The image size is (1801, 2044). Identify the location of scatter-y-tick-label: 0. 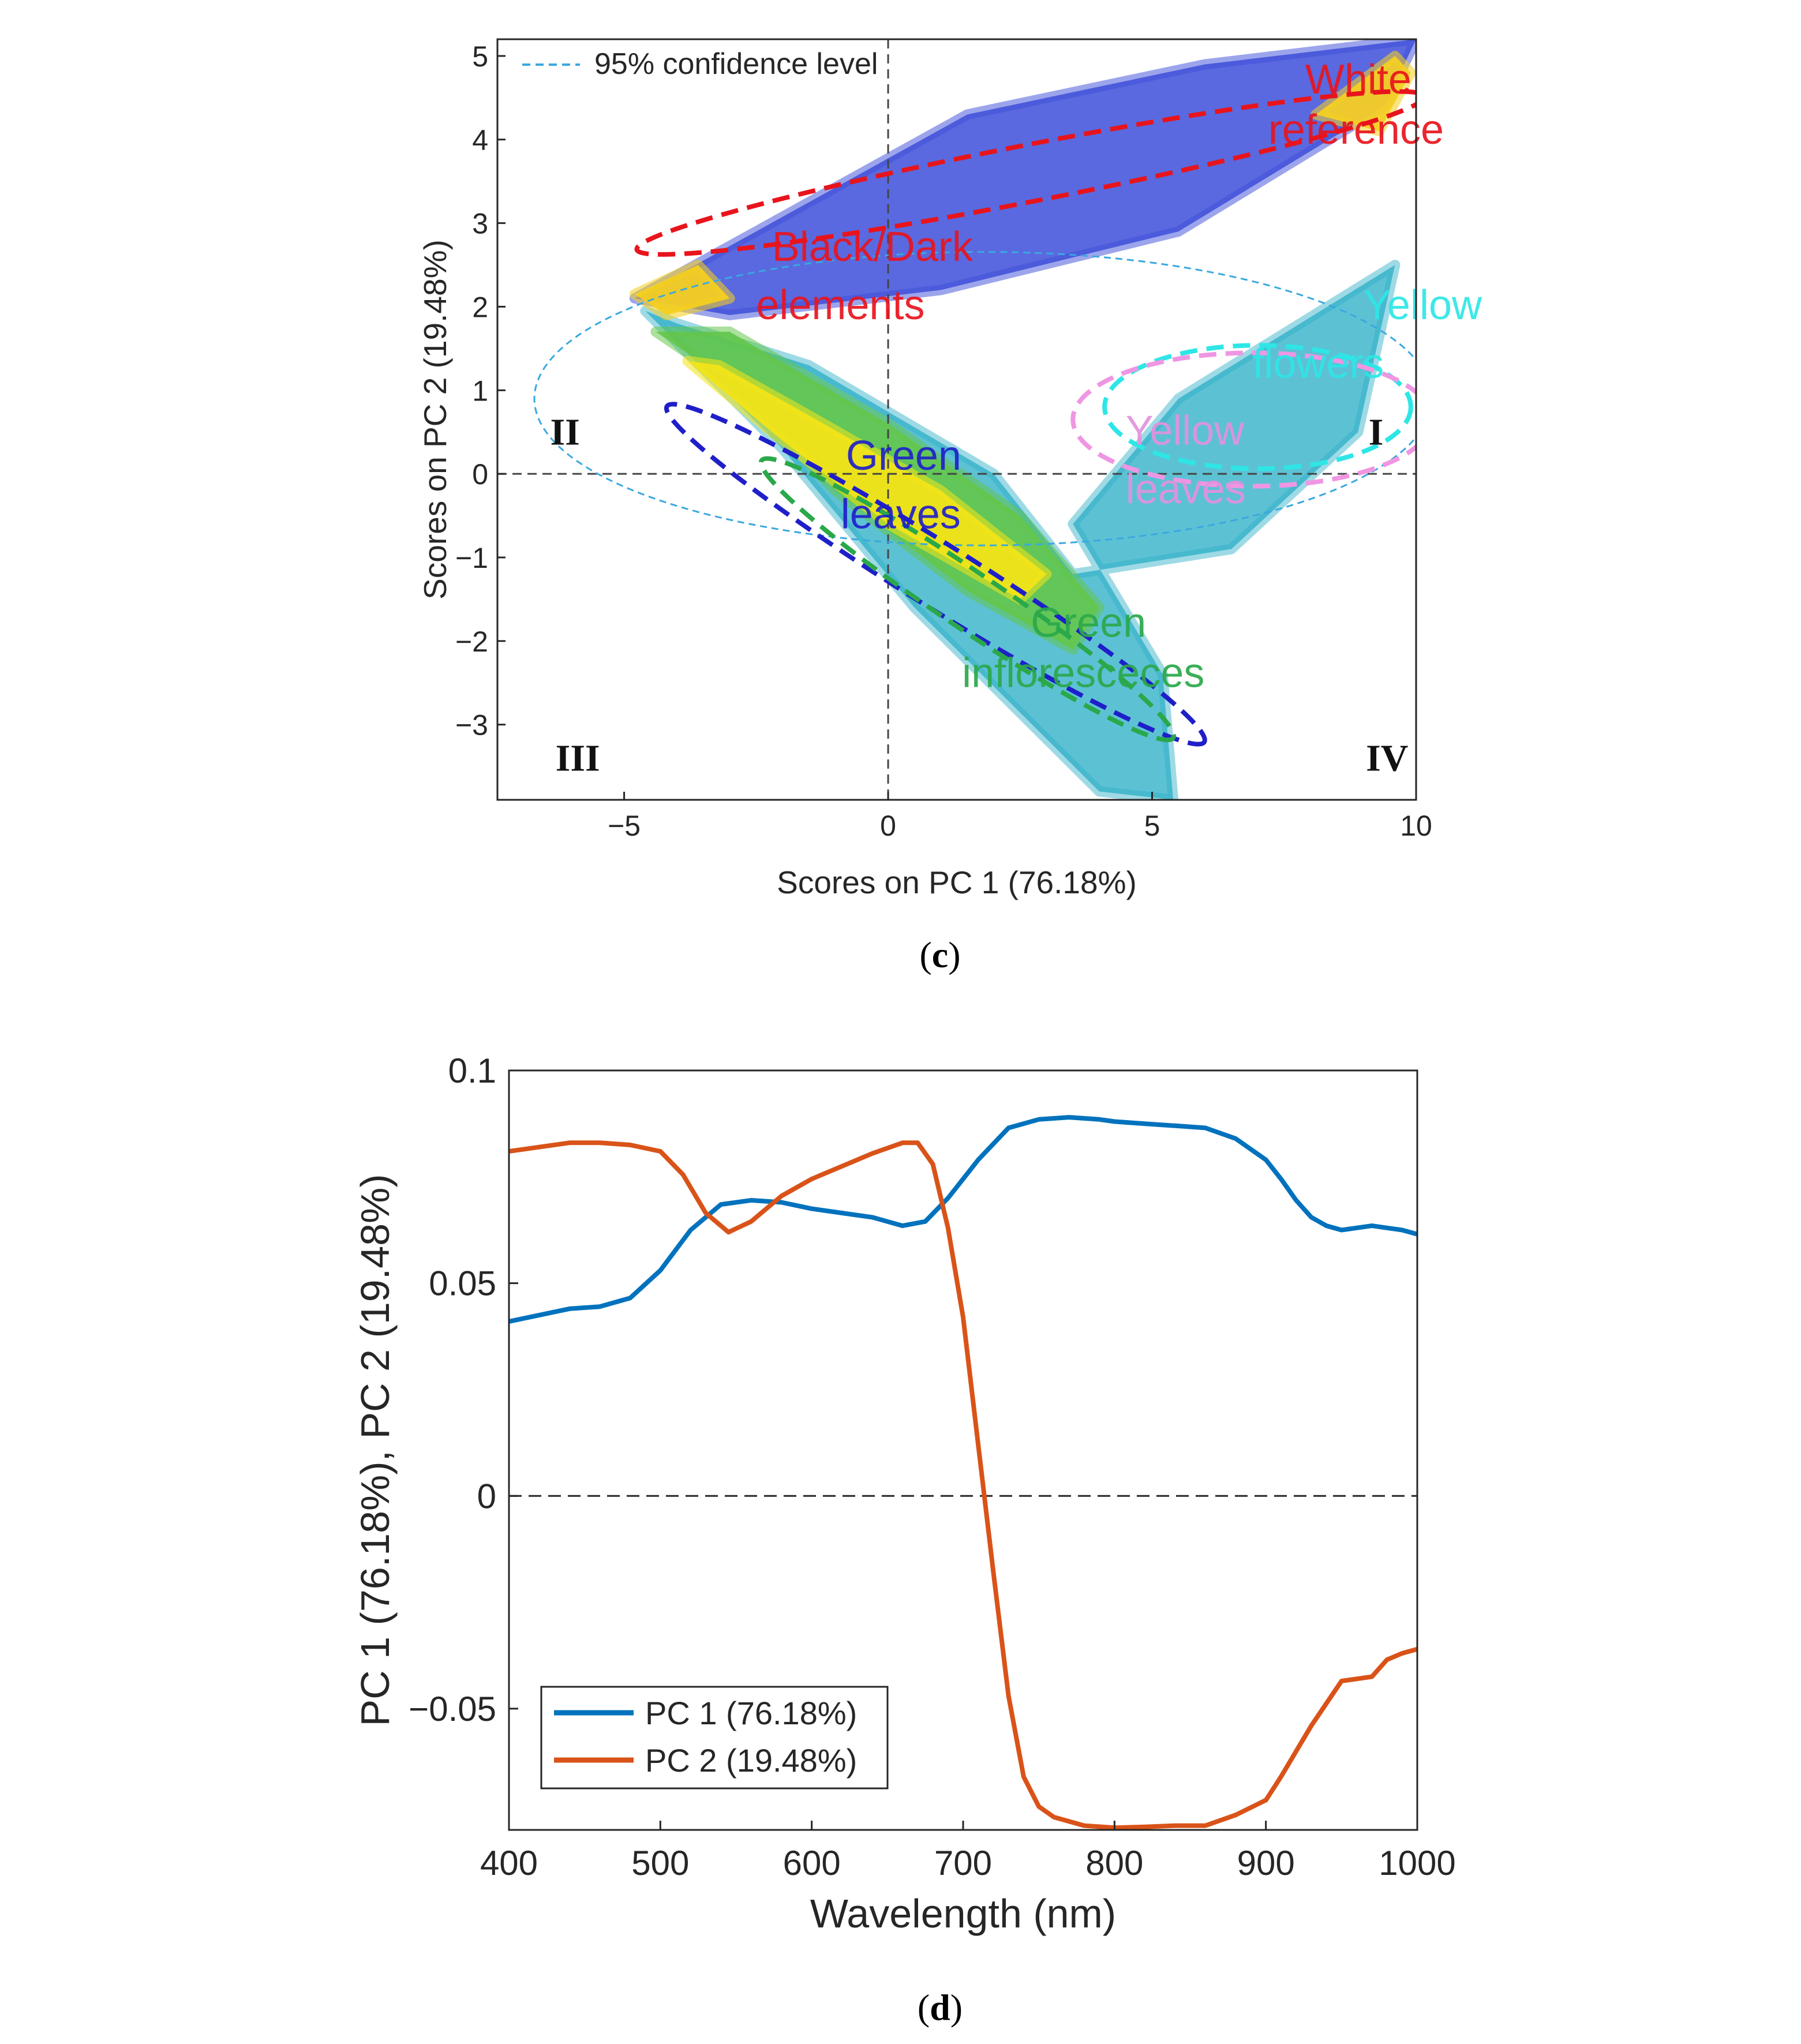
(480, 474).